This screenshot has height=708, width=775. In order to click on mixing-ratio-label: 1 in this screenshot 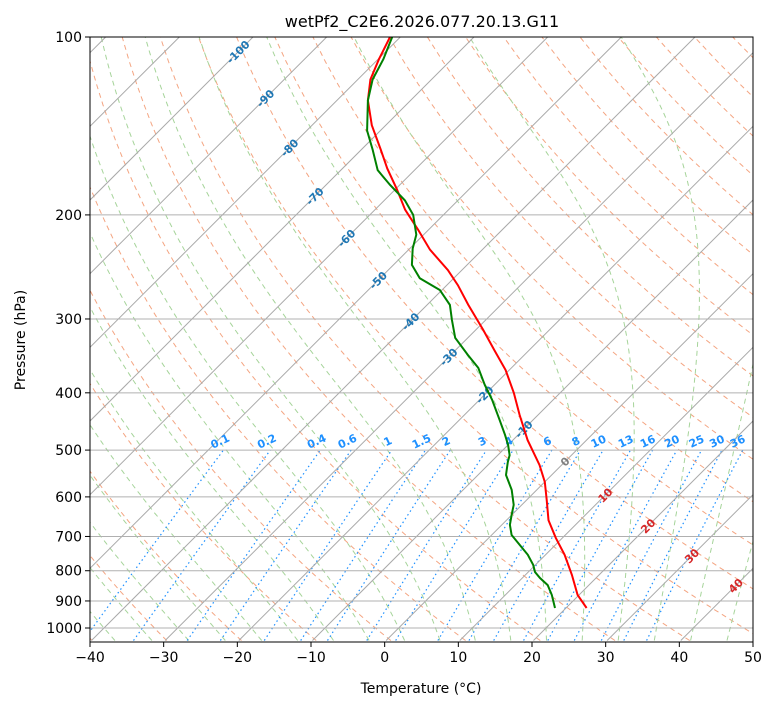, I will do `click(388, 441)`.